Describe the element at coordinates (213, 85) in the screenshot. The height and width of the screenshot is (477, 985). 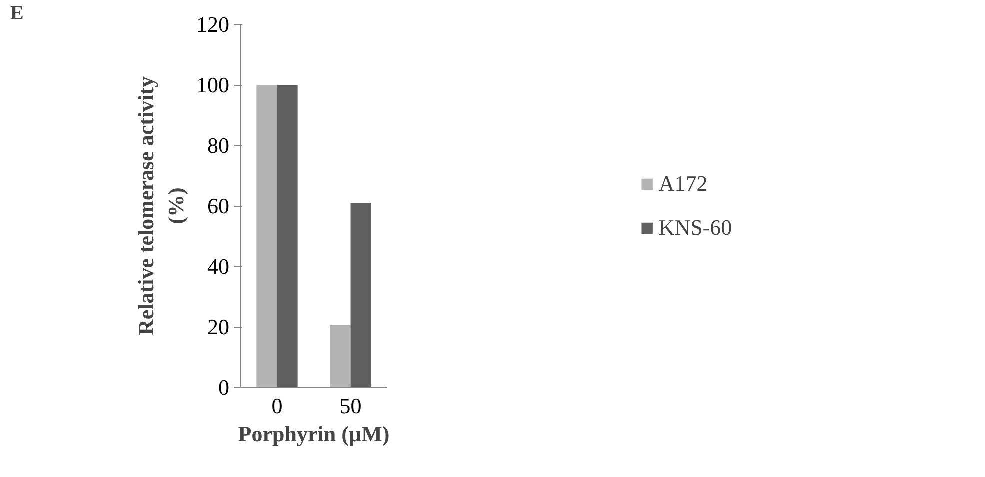
I see `y-tick-label: 100` at that location.